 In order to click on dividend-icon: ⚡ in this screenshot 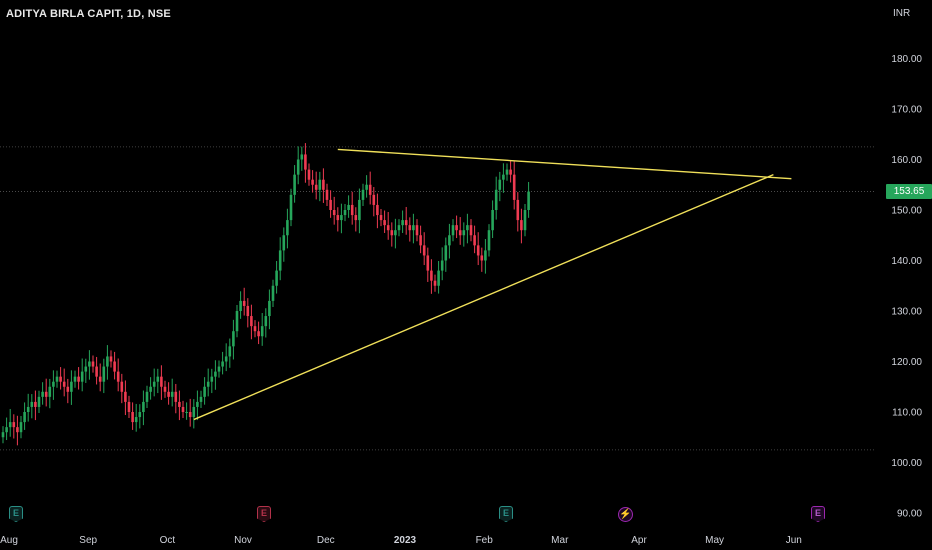, I will do `click(625, 514)`.